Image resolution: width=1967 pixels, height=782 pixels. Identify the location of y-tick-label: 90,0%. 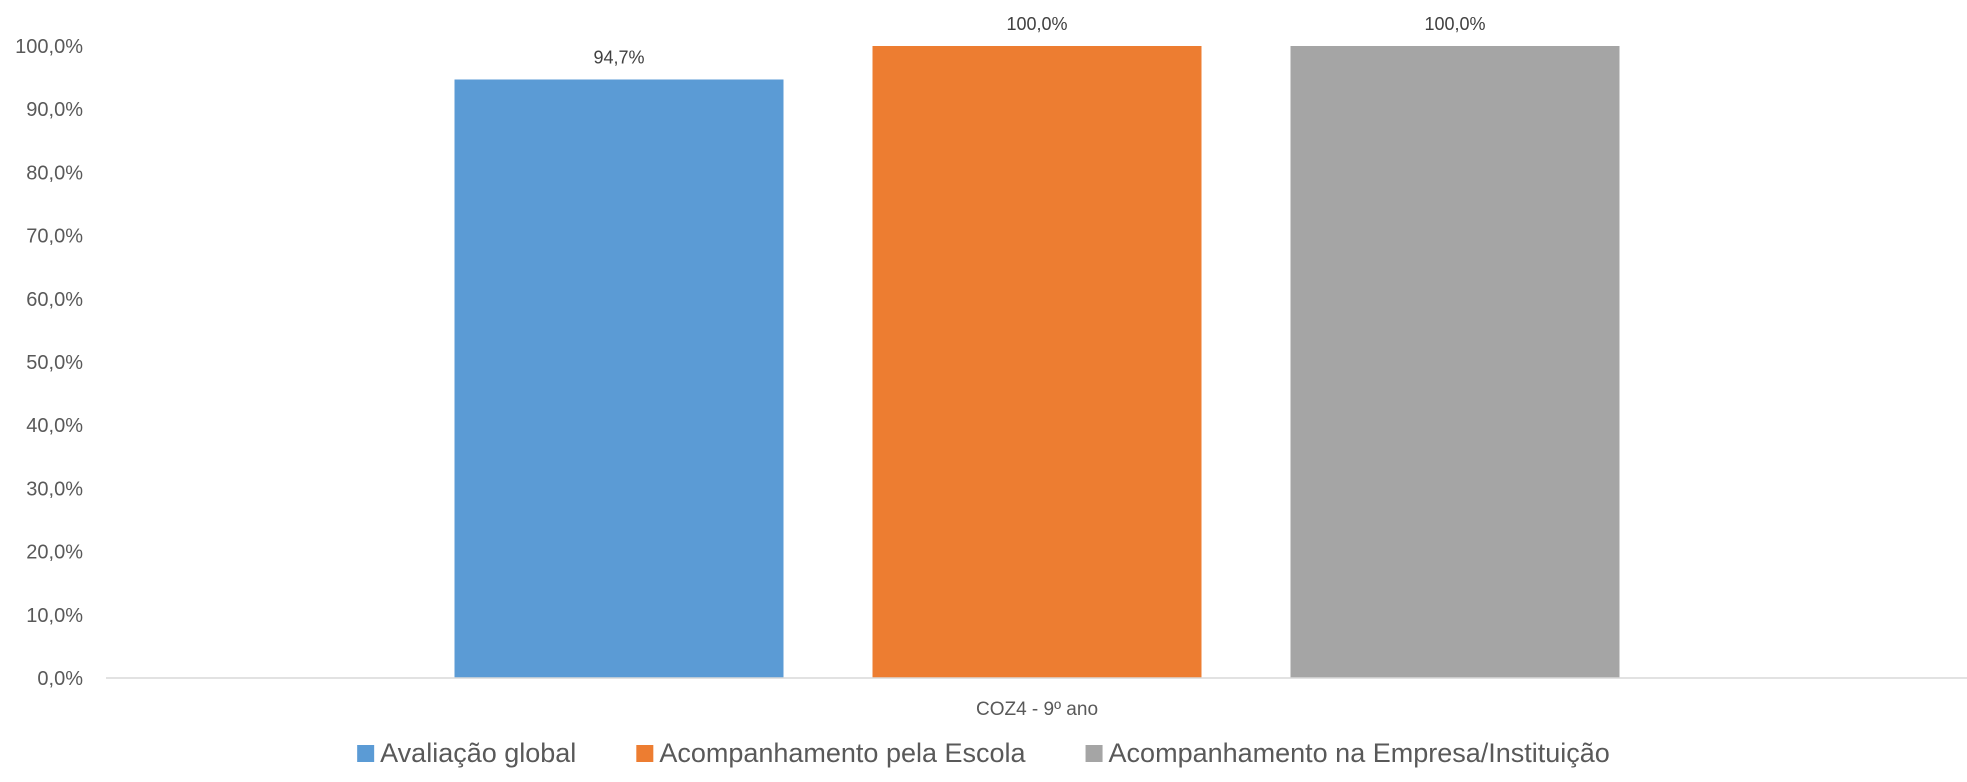
(54, 110).